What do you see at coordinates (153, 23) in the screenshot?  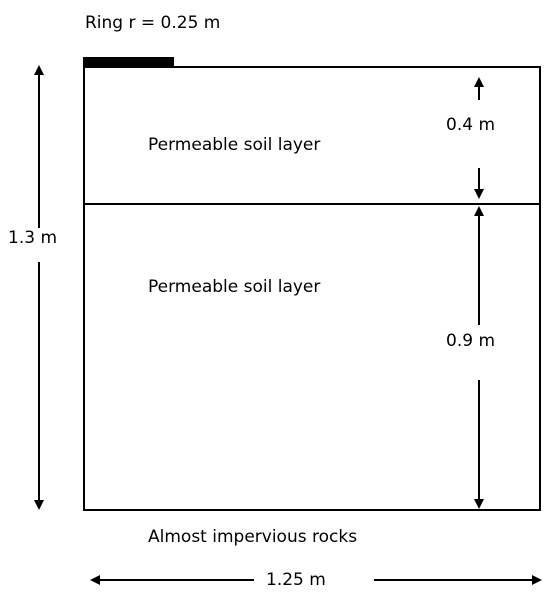 I see `ring-label: Ring r = 0.25 m` at bounding box center [153, 23].